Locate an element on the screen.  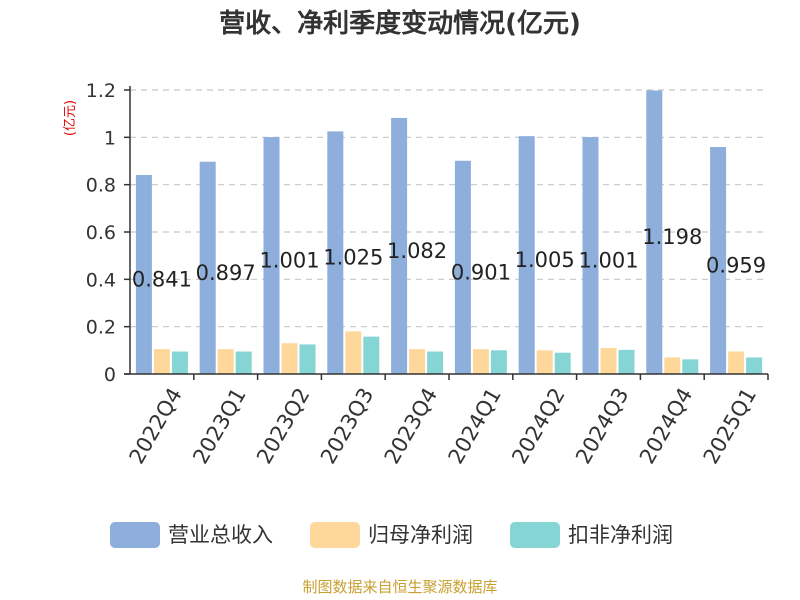
y-tick-label: 0.2 is located at coordinates (101, 328).